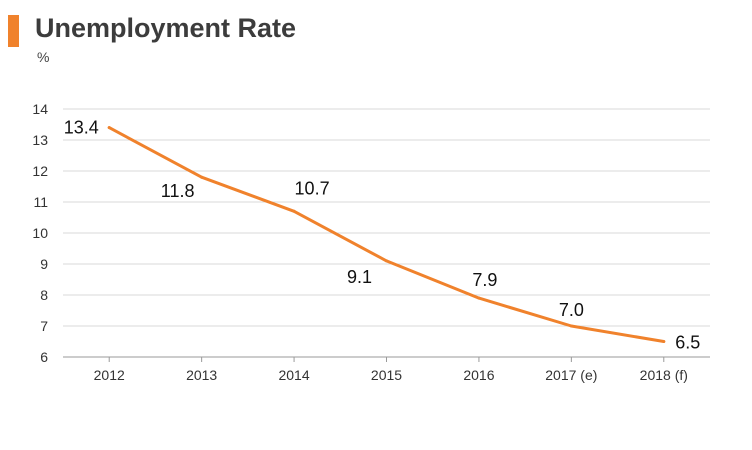  What do you see at coordinates (687, 343) in the screenshot?
I see `data-label: 6.5` at bounding box center [687, 343].